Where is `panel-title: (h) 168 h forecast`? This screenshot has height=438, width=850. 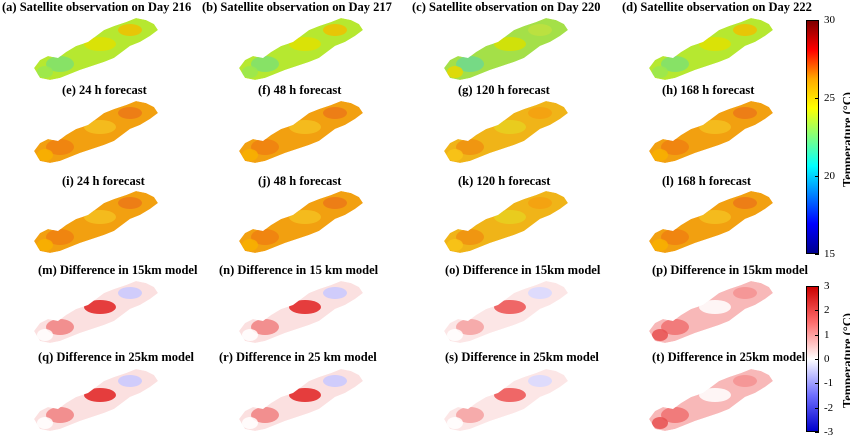
panel-title: (h) 168 h forecast is located at coordinates (708, 90).